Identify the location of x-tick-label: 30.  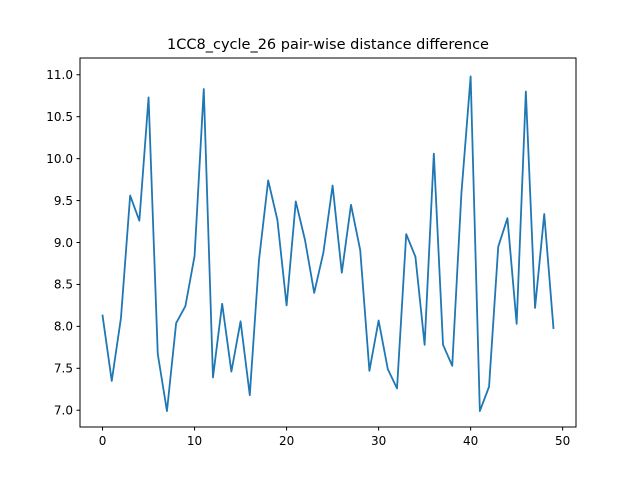
(378, 441).